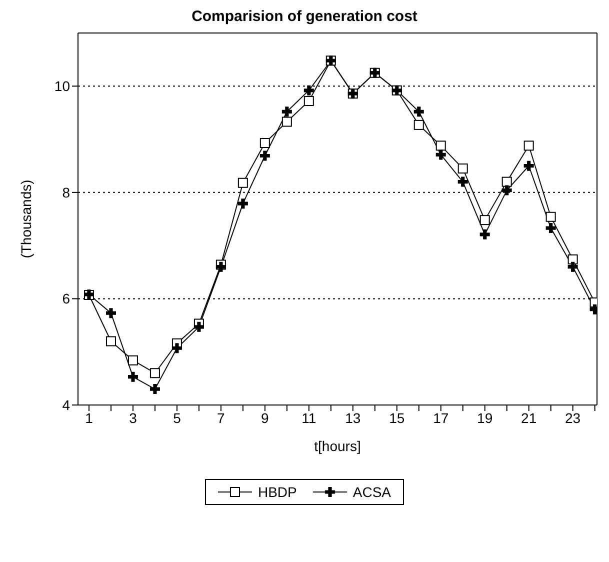 Image resolution: width=609 pixels, height=562 pixels. I want to click on x-tick-label: 11, so click(309, 418).